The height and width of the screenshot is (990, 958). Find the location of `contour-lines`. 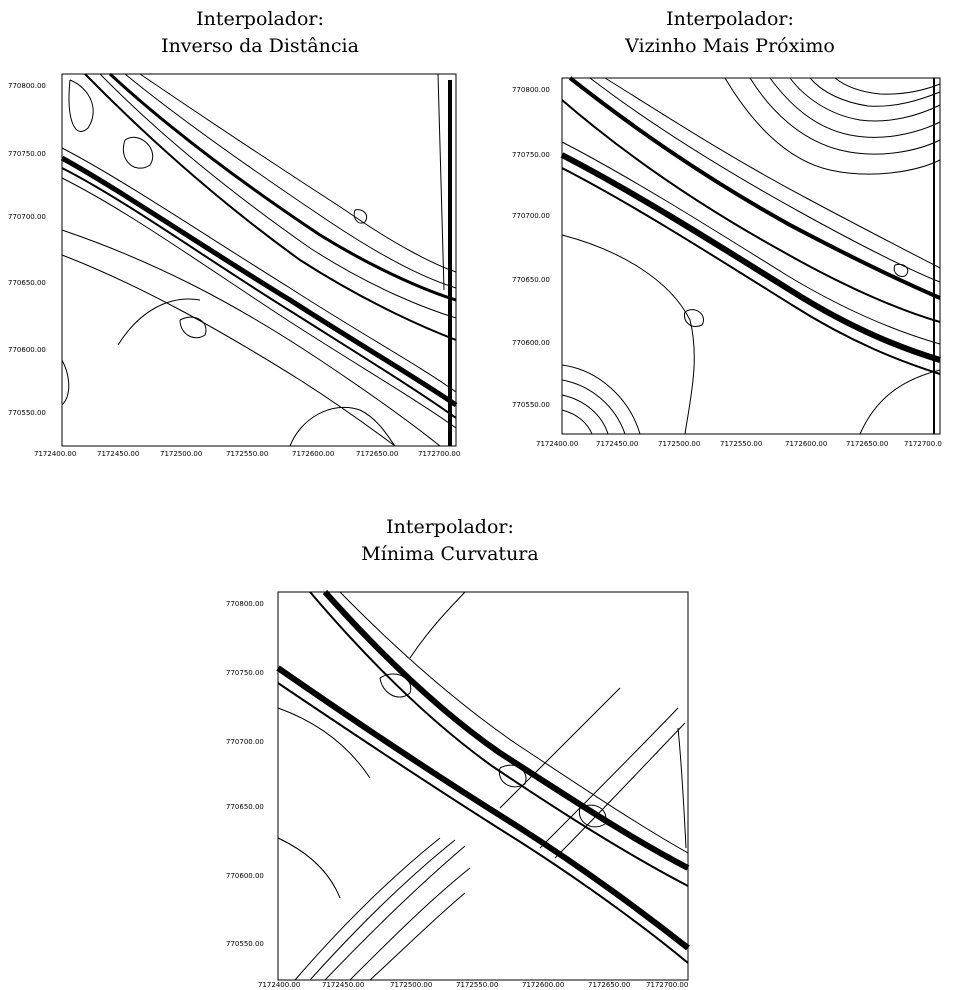

contour-lines is located at coordinates (750, 255).